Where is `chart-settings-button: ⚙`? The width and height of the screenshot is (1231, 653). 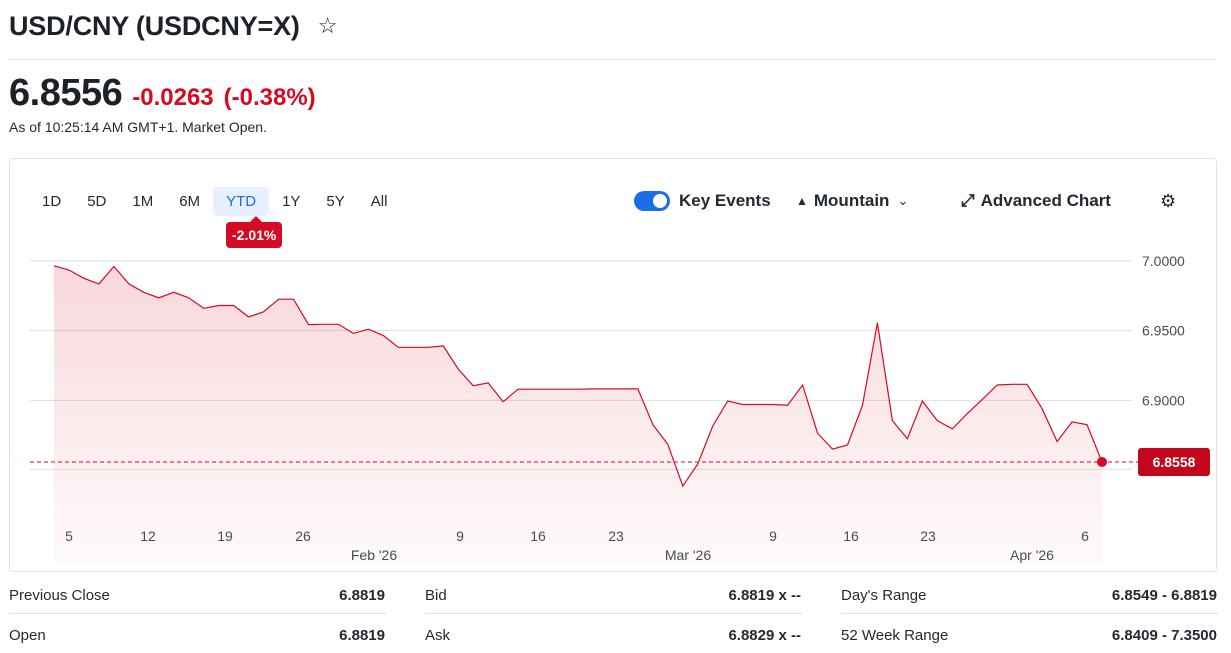
chart-settings-button: ⚙ is located at coordinates (1168, 201).